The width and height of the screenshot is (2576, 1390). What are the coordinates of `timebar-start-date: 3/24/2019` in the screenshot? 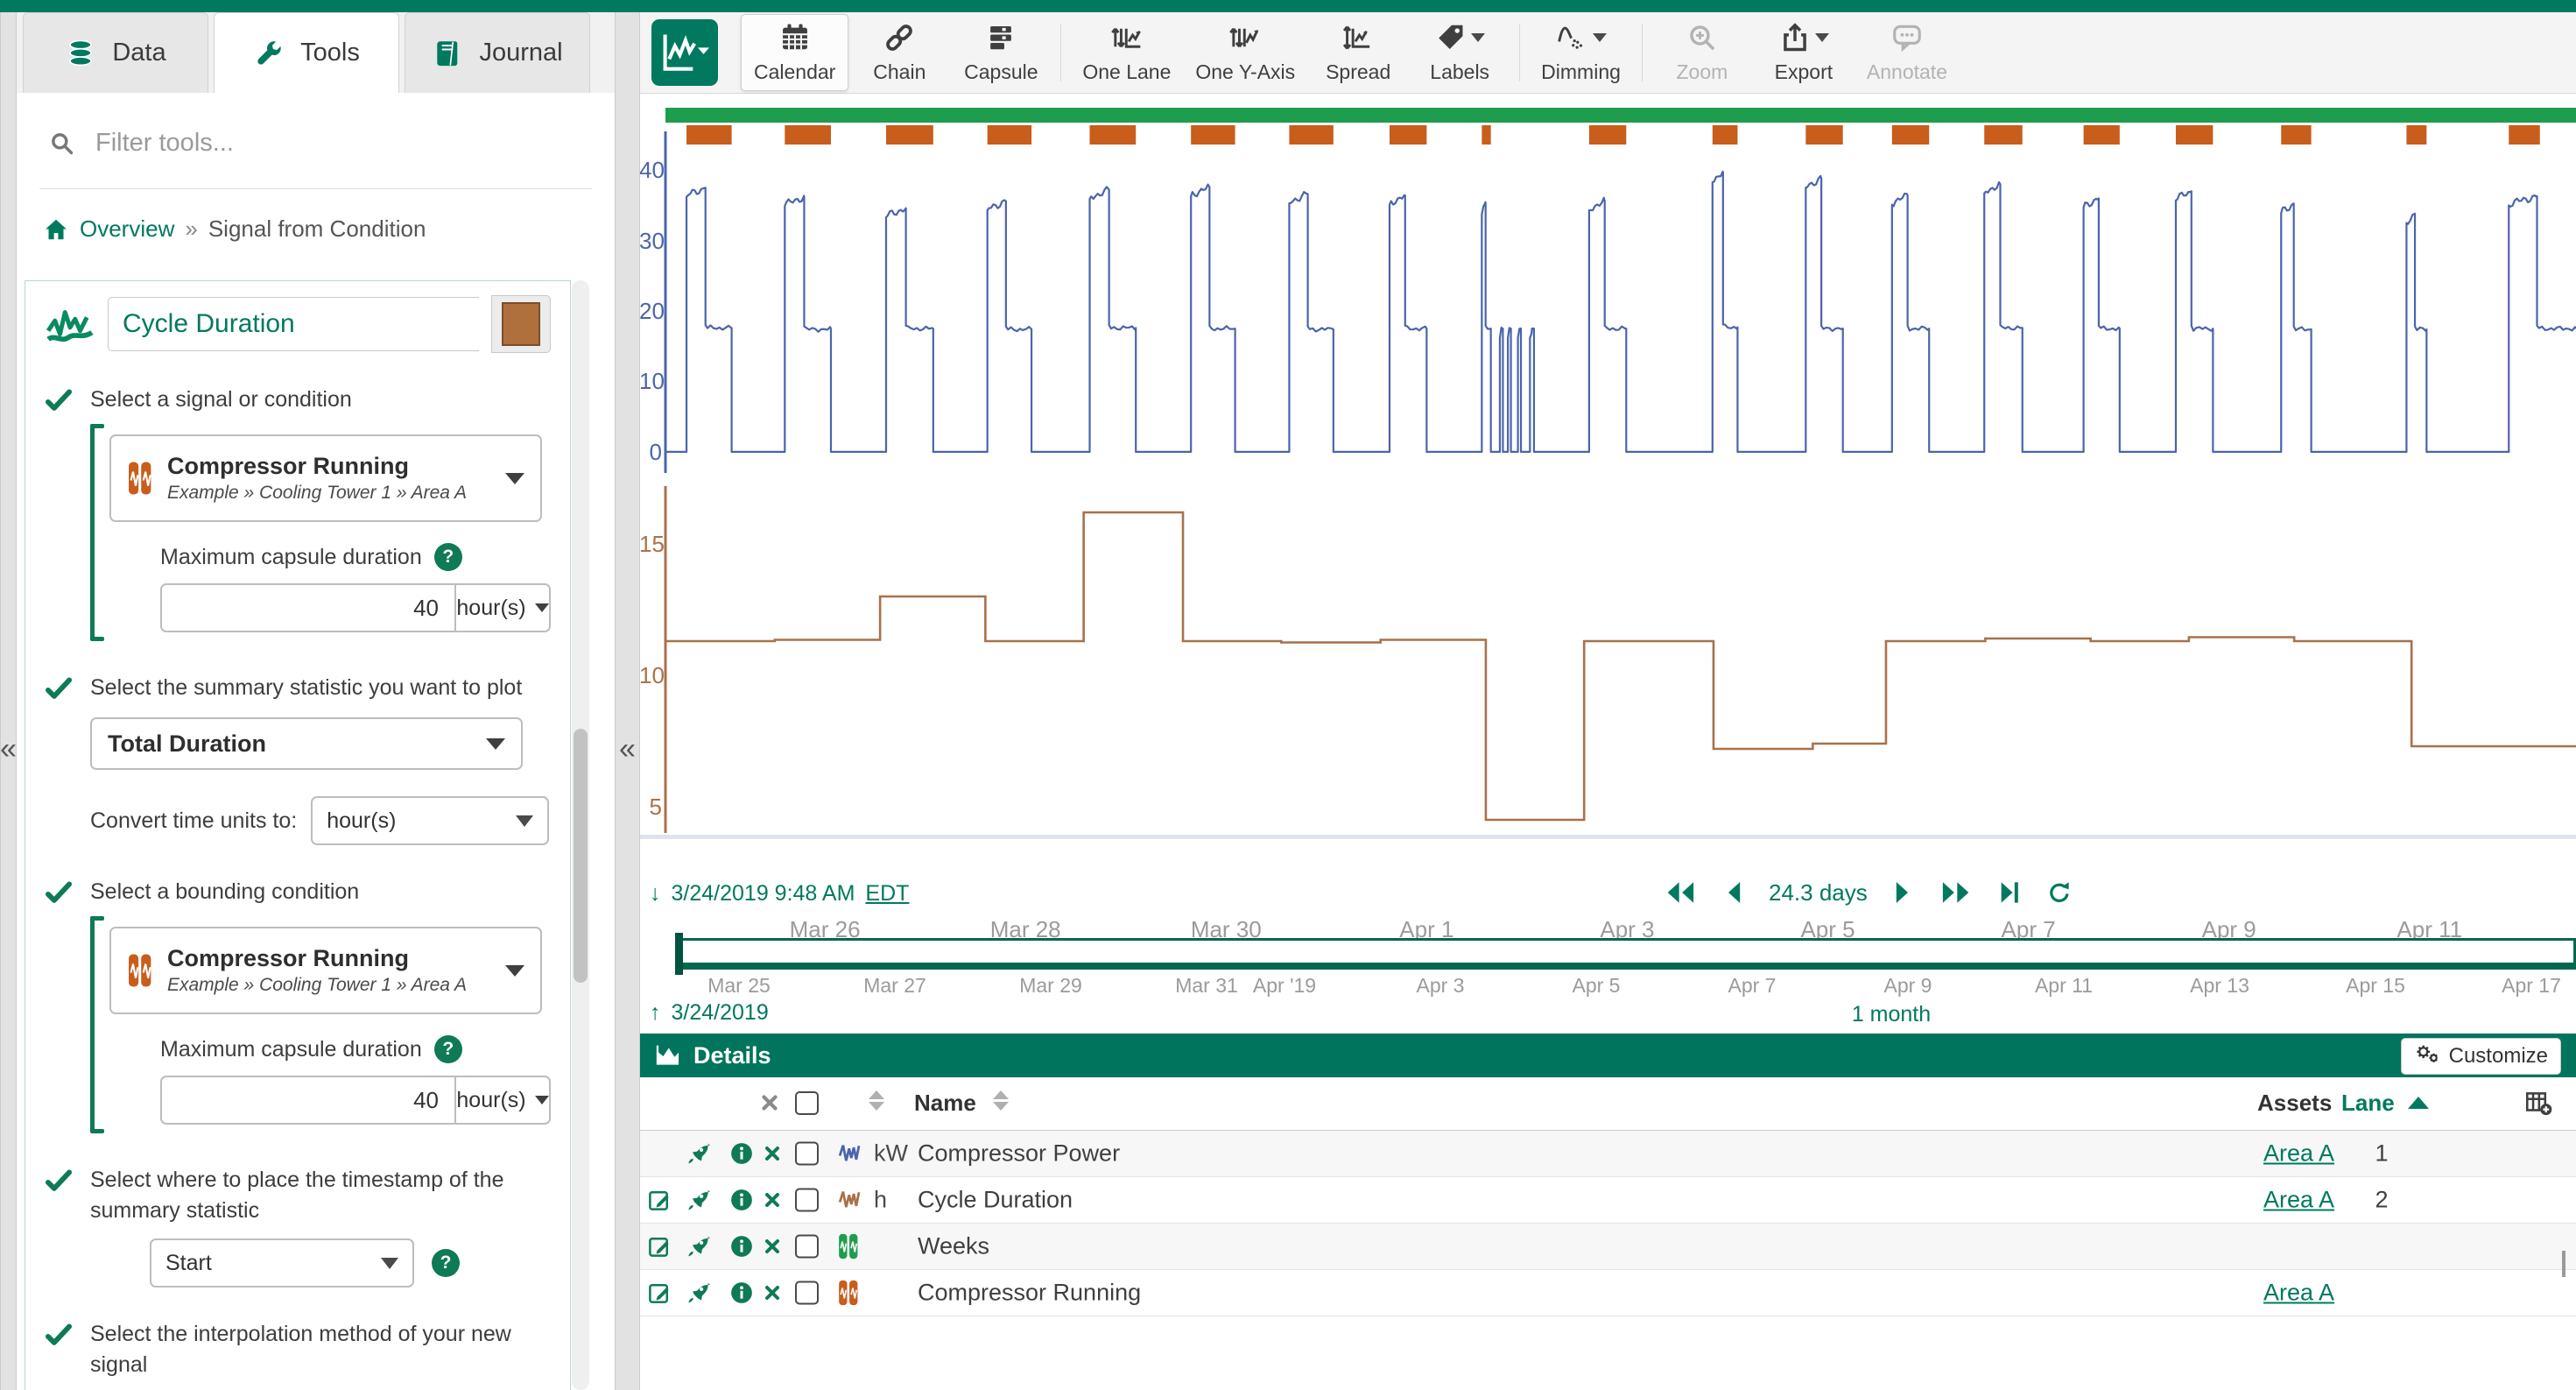 It's located at (720, 1012).